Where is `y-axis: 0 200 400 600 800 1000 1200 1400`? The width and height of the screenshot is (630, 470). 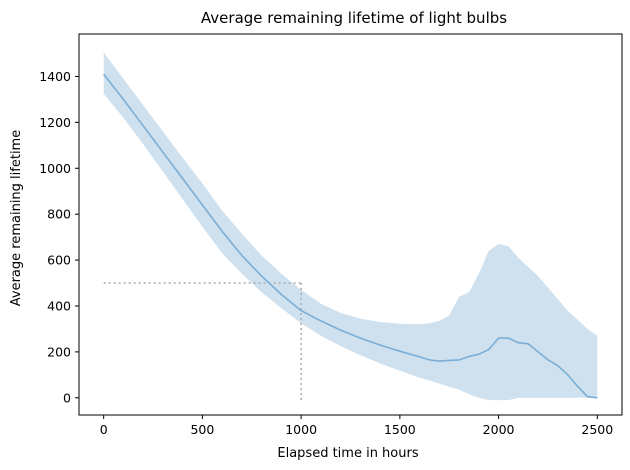 y-axis: 0 200 400 600 800 1000 1200 1400 is located at coordinates (59, 237).